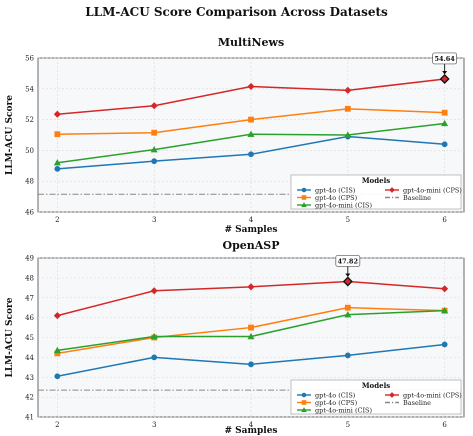  I want to click on figure-title: LLM-ACU Score Comparison Across Datasets, so click(236, 12).